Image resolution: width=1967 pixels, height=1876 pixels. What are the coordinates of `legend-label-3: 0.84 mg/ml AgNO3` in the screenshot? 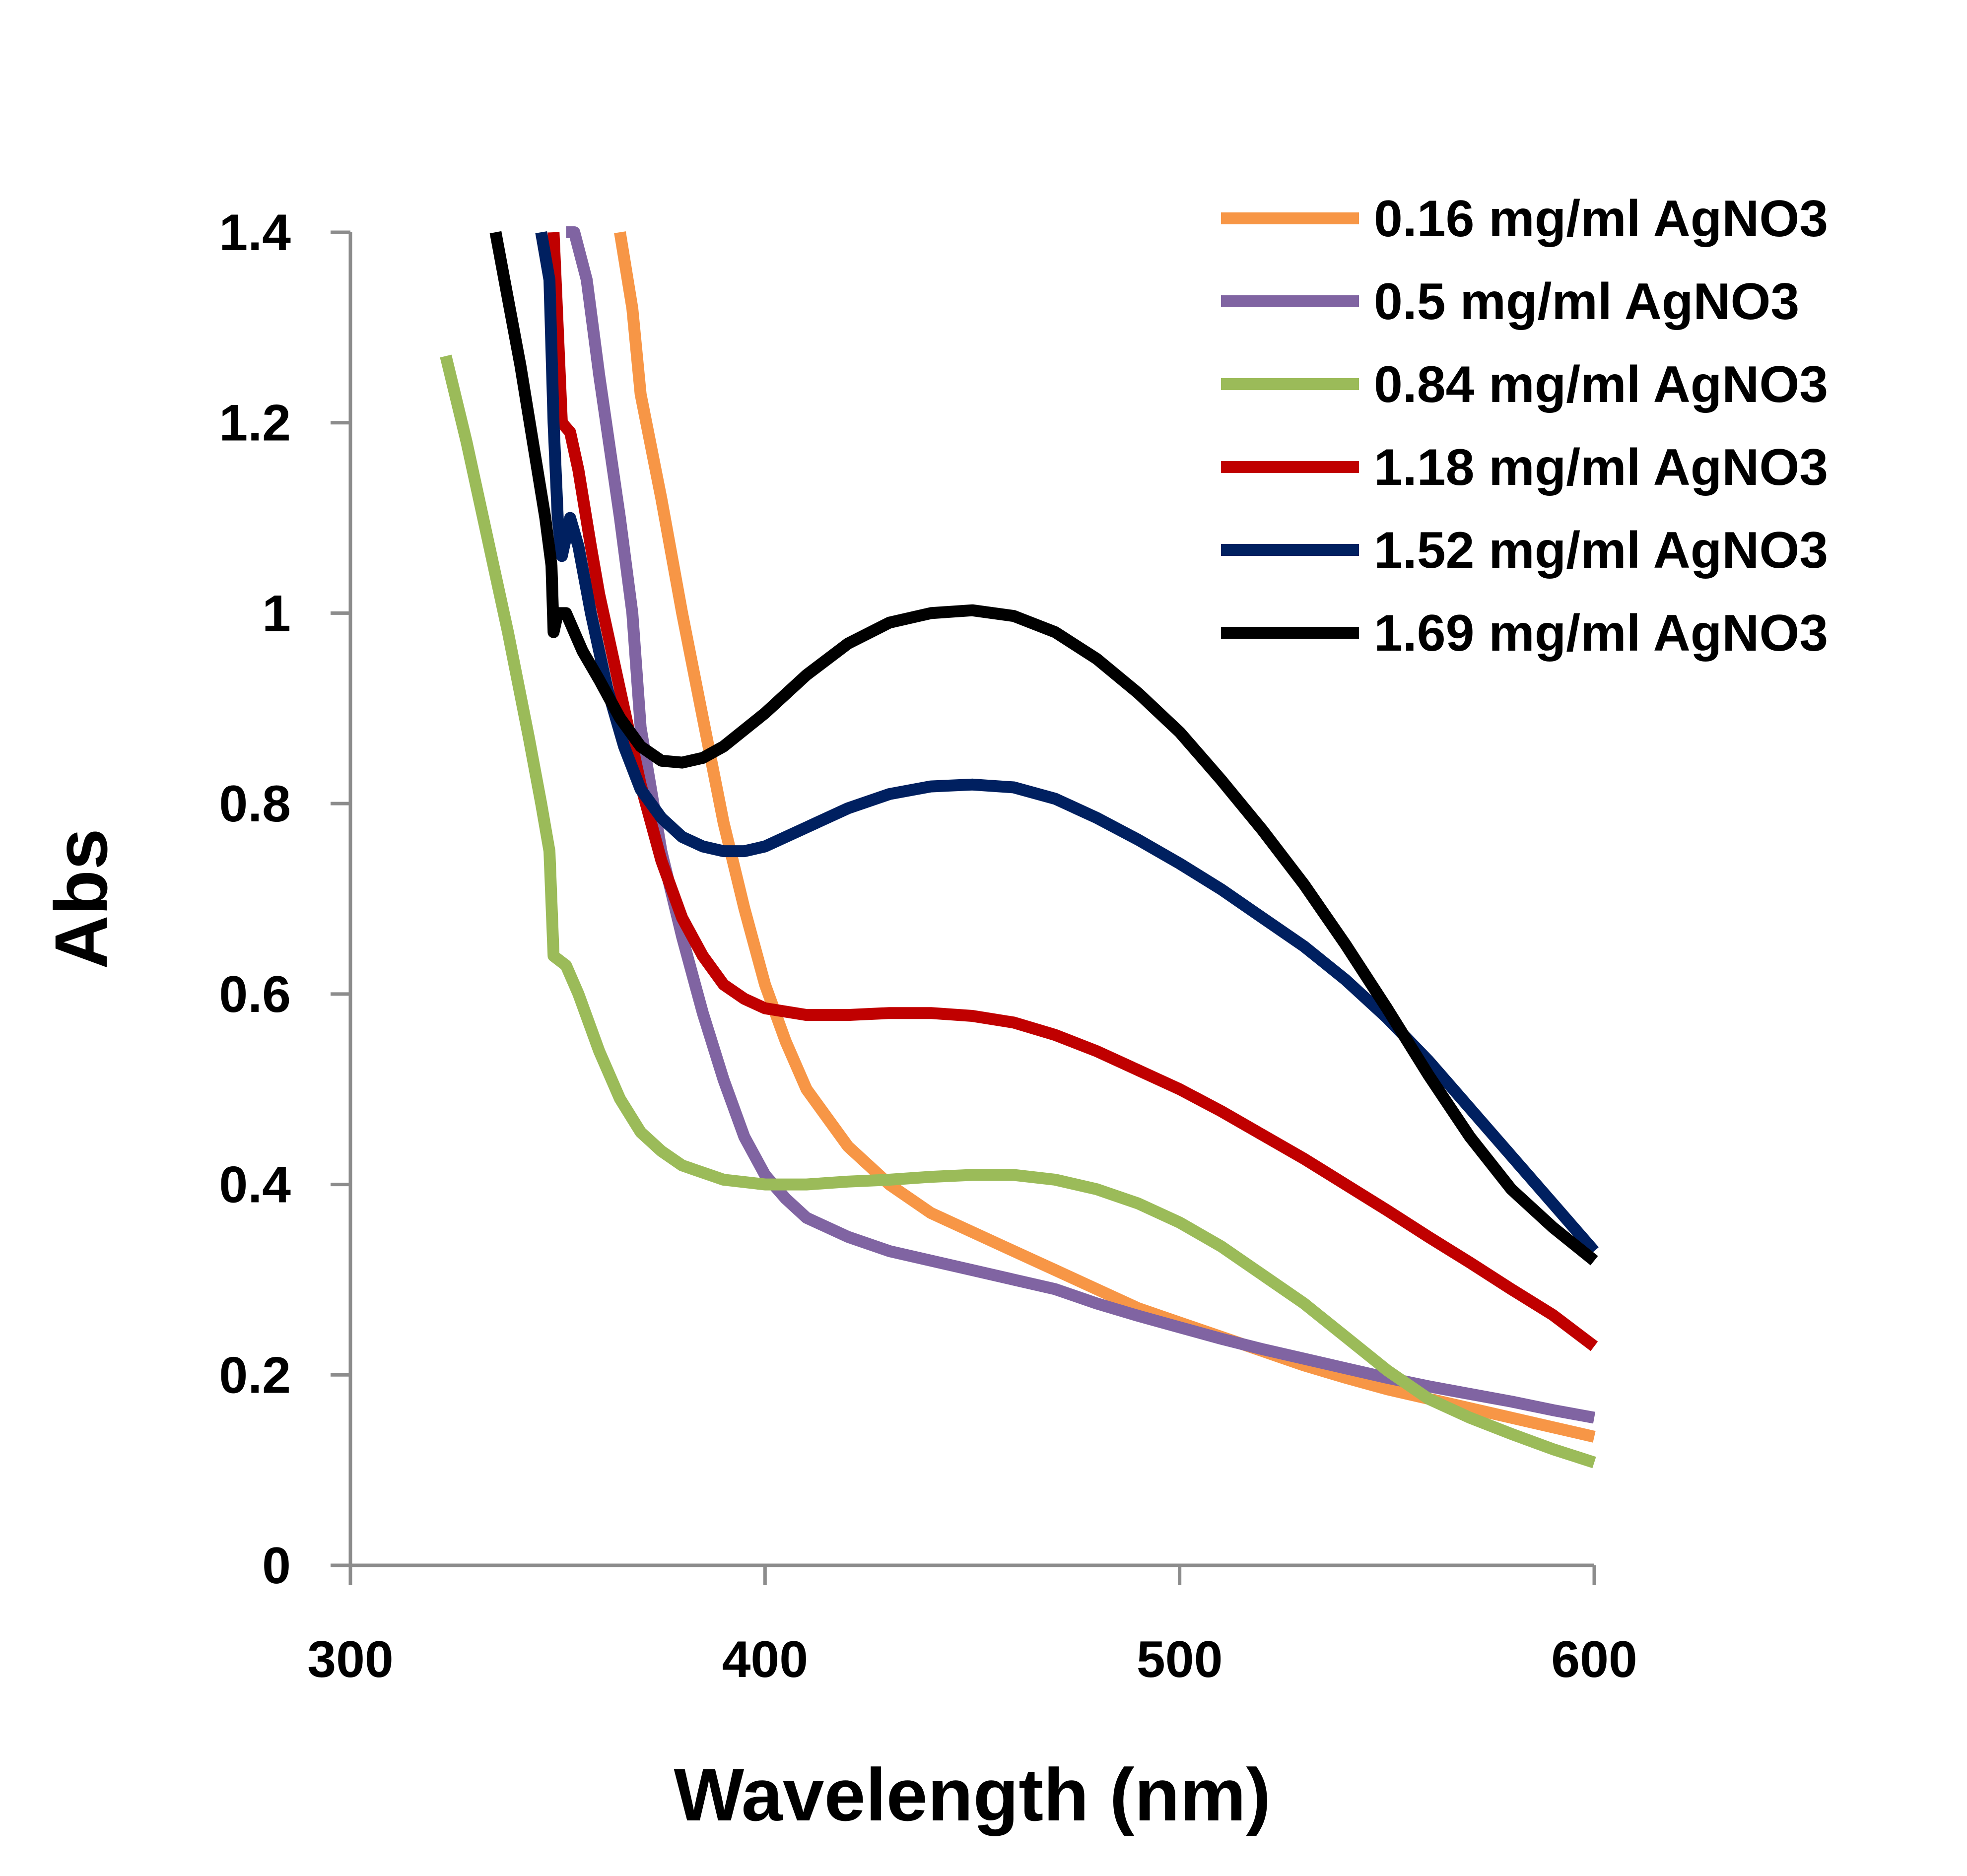 It's located at (1601, 384).